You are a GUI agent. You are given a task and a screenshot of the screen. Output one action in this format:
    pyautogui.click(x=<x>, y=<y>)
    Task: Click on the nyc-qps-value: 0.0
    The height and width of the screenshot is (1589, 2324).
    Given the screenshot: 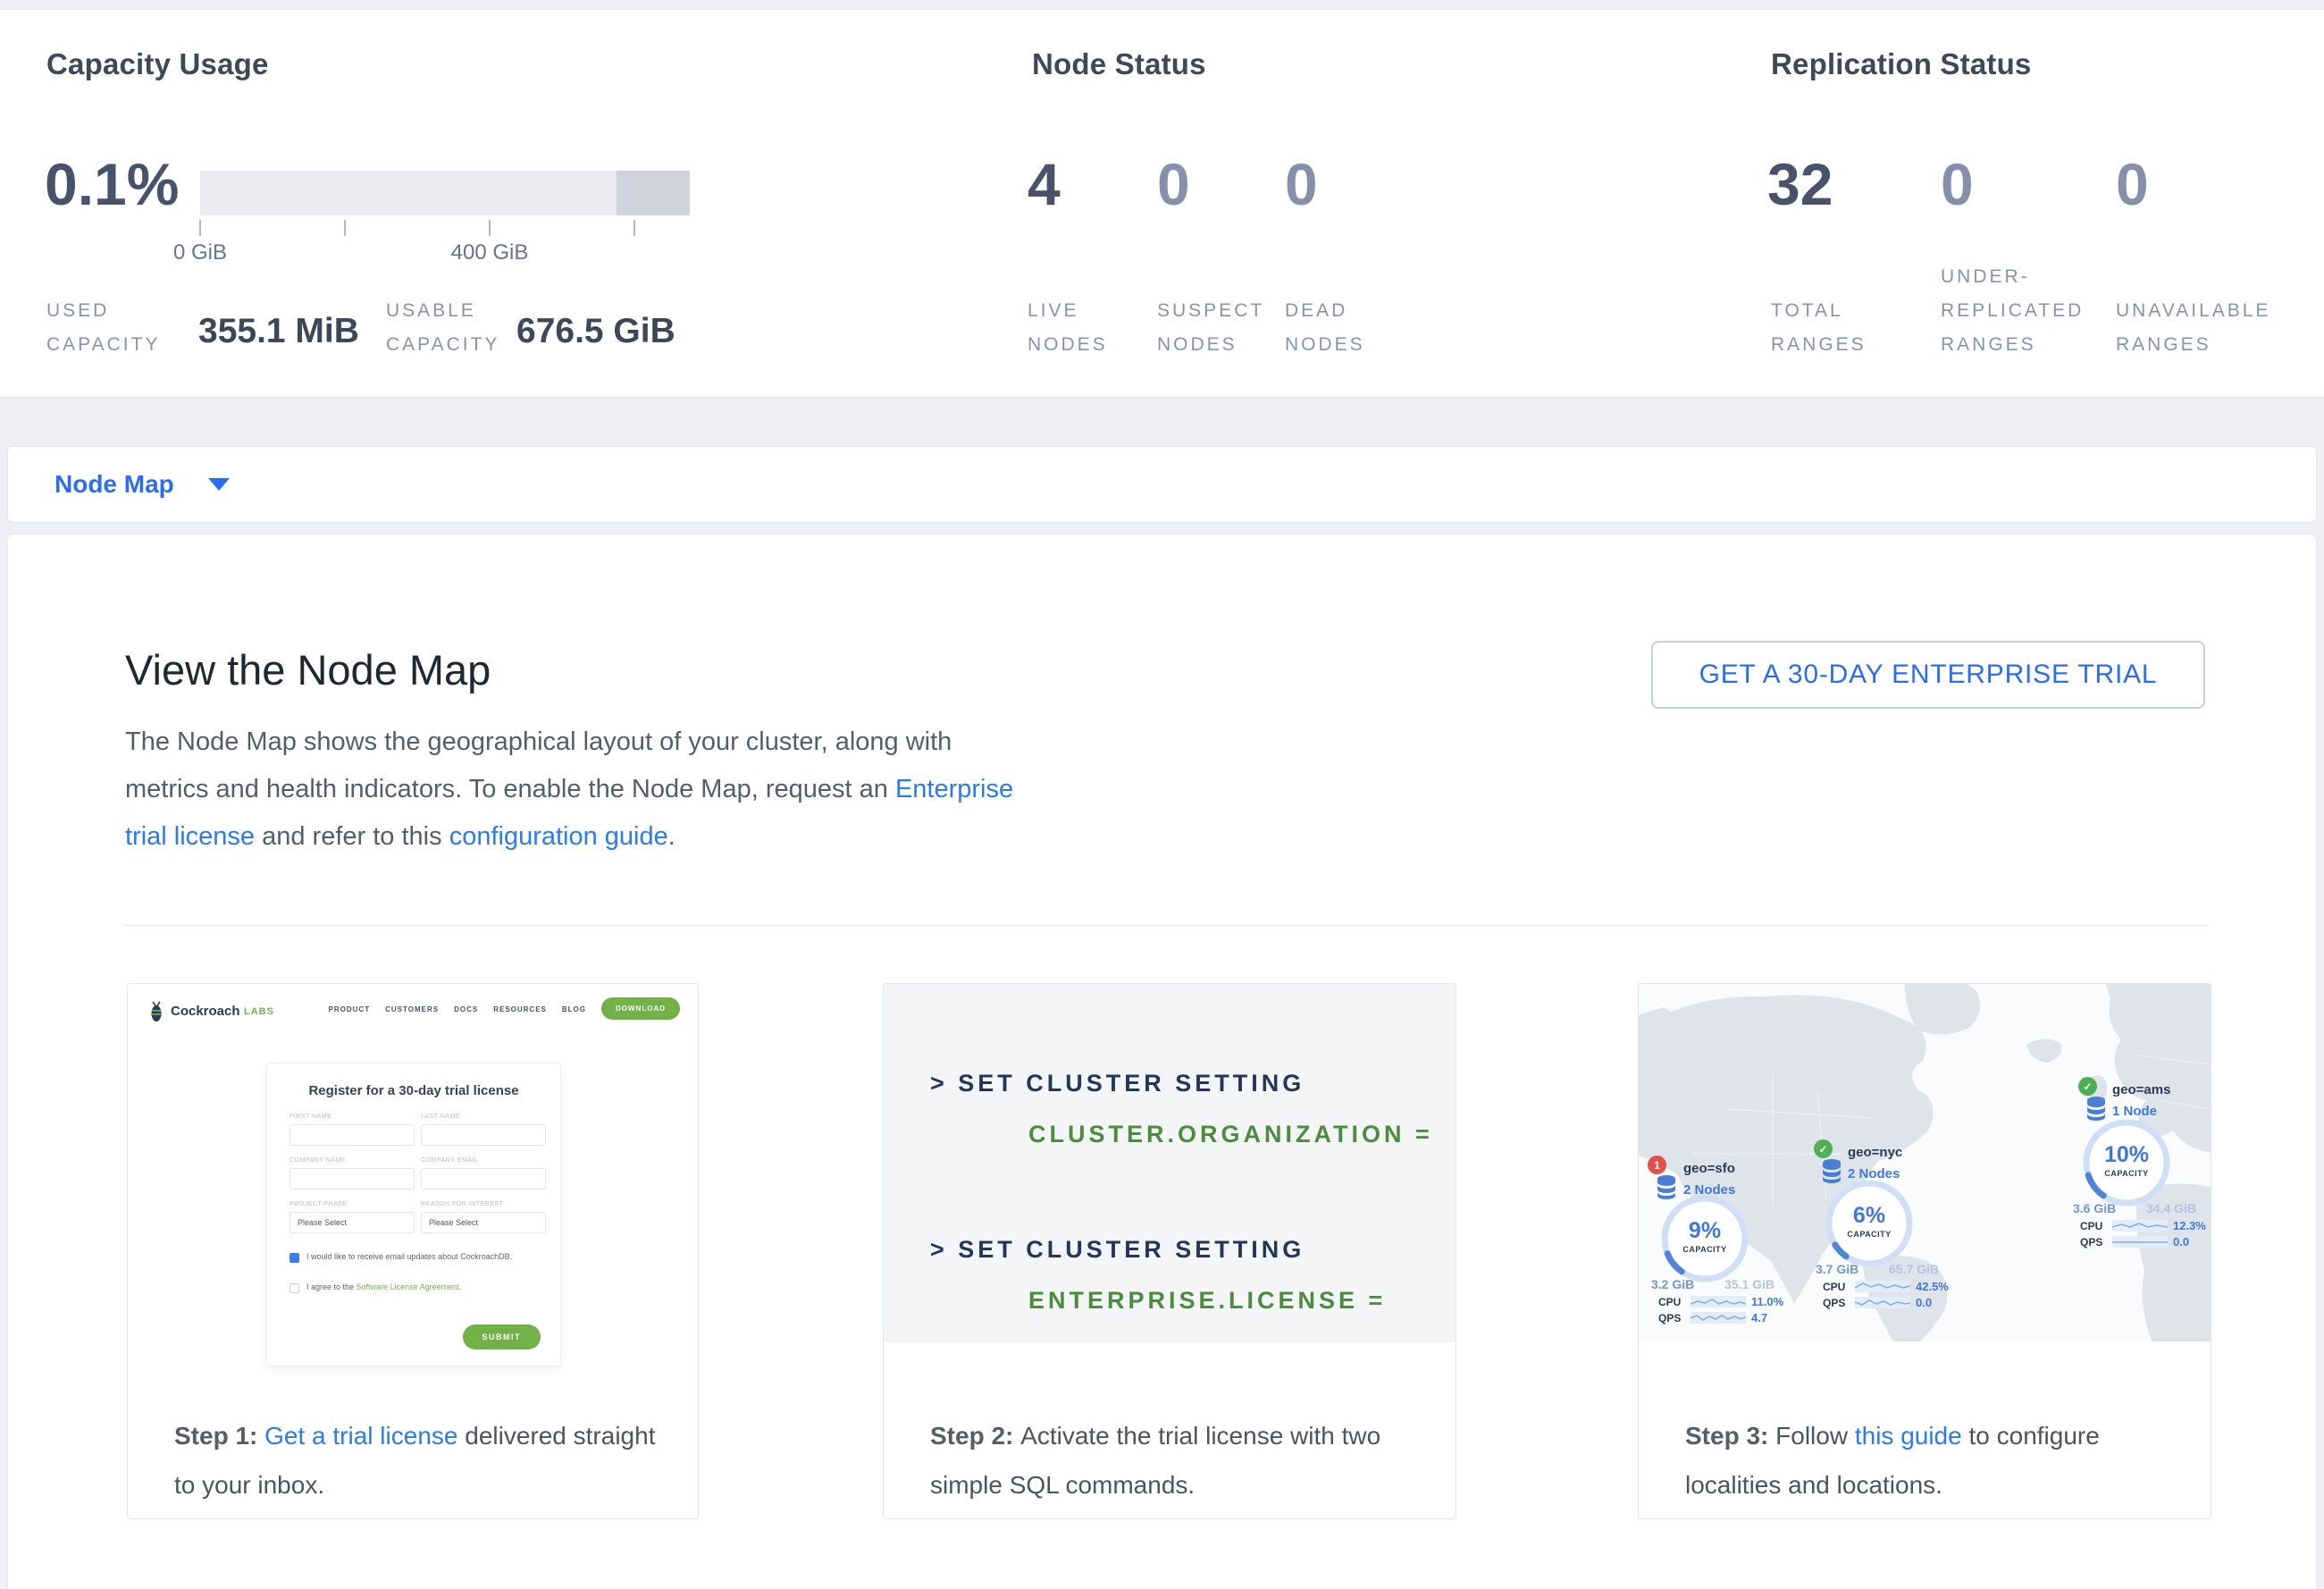 What is the action you would take?
    pyautogui.click(x=1924, y=1302)
    